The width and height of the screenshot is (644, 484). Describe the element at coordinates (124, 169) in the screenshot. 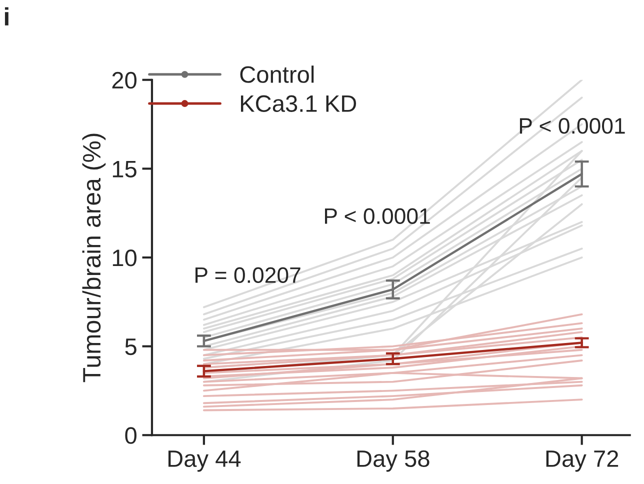

I see `y-tick-label: 15` at that location.